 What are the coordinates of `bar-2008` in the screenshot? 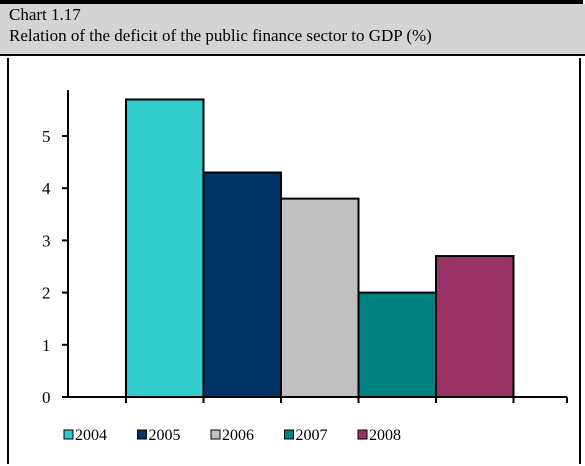 It's located at (475, 326).